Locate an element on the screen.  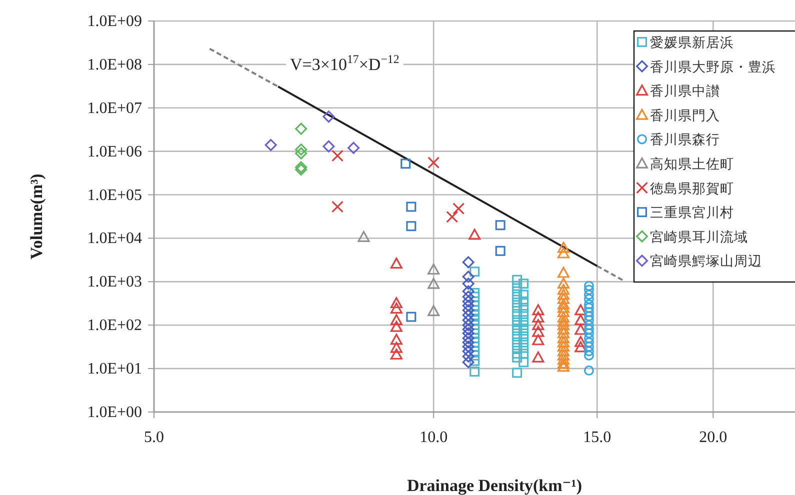
y-tick-label: 1.0E+07 is located at coordinates (114, 108).